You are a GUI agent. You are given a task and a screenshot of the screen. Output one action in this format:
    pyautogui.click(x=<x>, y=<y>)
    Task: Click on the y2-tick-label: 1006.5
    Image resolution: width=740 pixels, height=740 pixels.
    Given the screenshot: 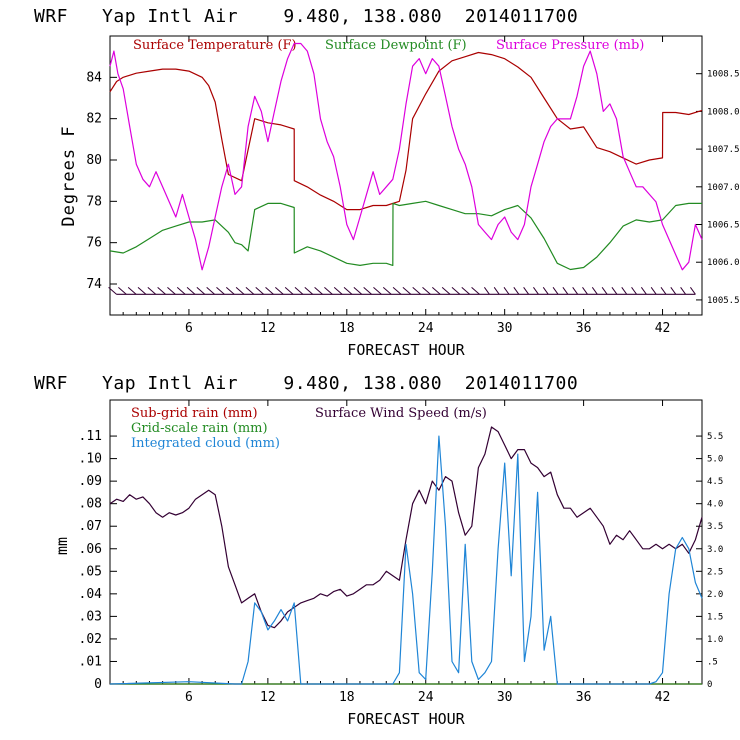 What is the action you would take?
    pyautogui.click(x=723, y=226)
    